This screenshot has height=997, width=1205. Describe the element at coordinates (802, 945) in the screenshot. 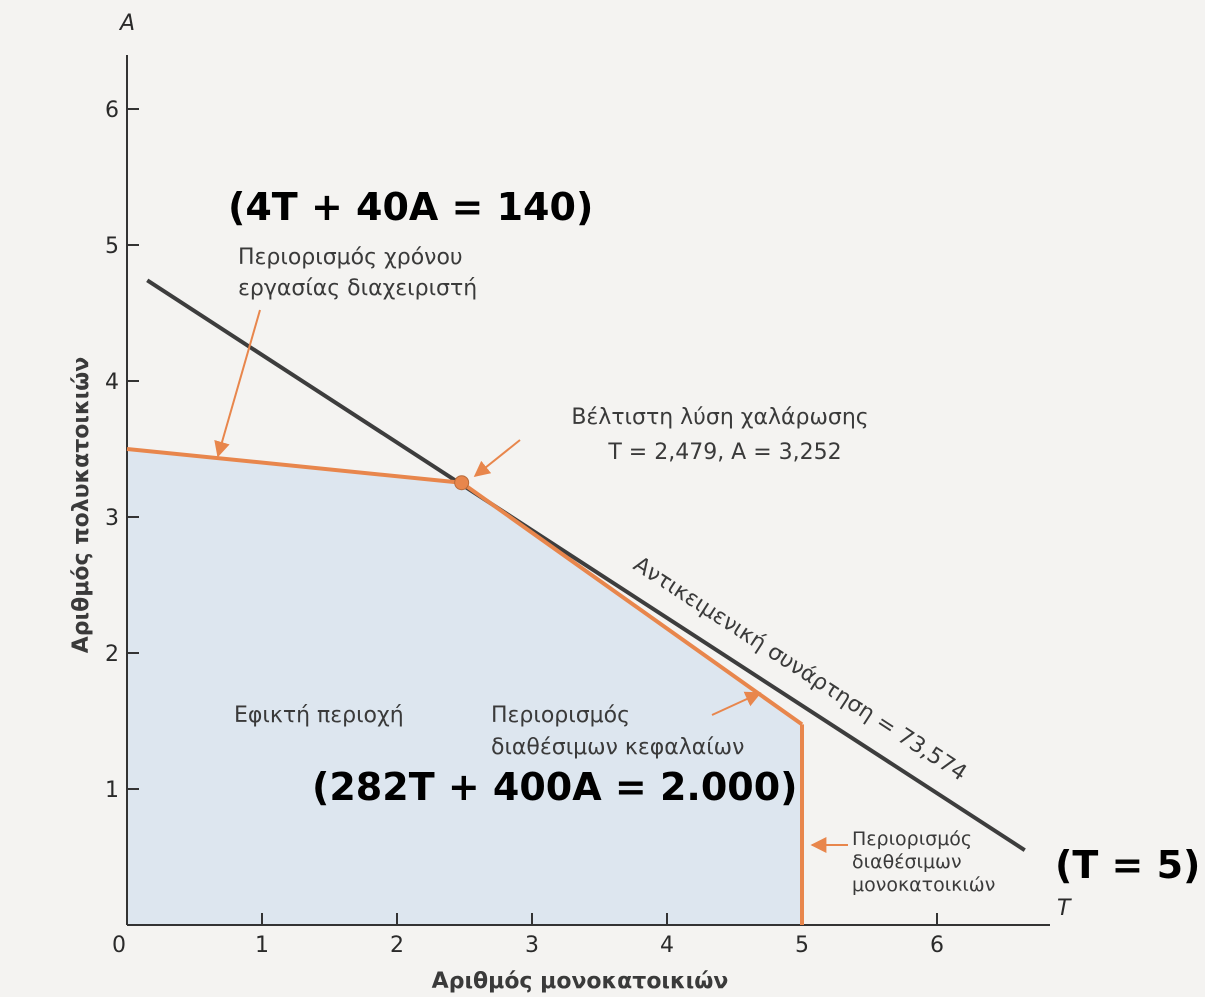

I see `x-tick-label: 5` at that location.